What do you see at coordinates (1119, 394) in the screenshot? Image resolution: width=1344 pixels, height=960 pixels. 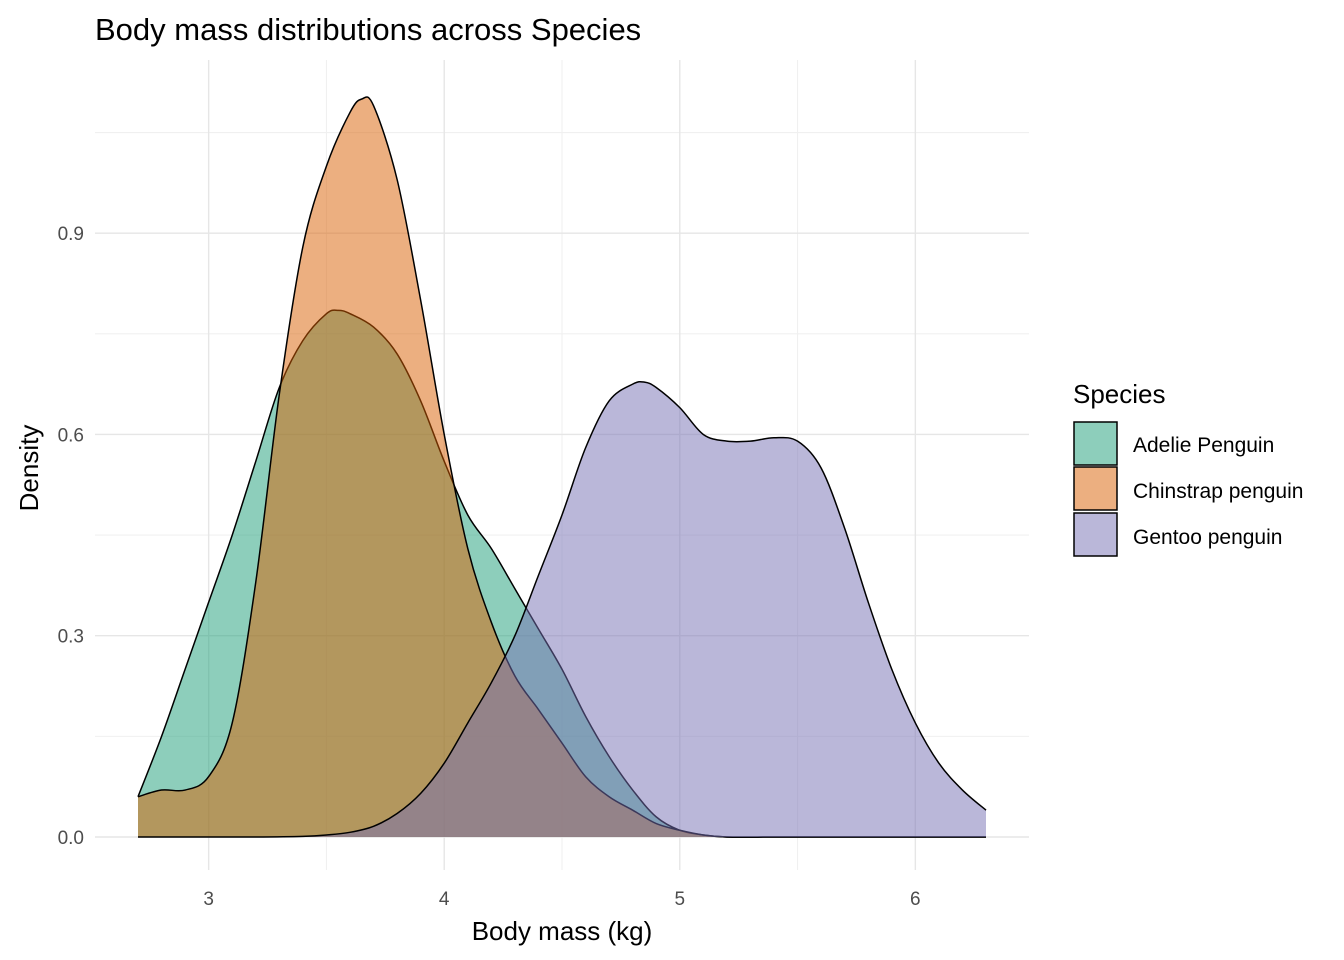 I see `legend-title: Species` at bounding box center [1119, 394].